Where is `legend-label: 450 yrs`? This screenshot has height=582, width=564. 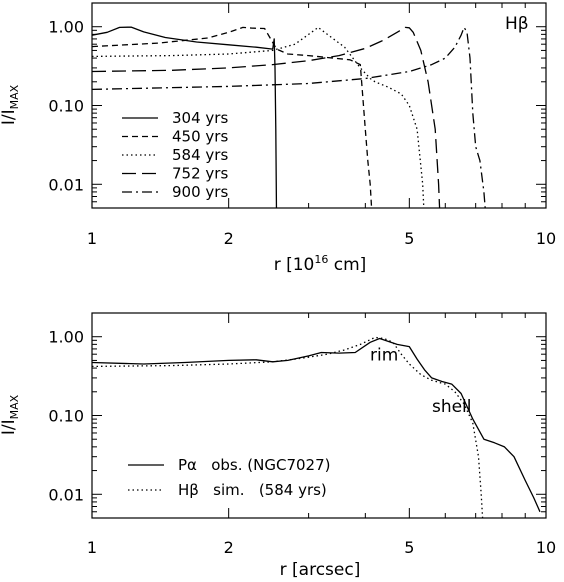 legend-label: 450 yrs is located at coordinates (200, 137).